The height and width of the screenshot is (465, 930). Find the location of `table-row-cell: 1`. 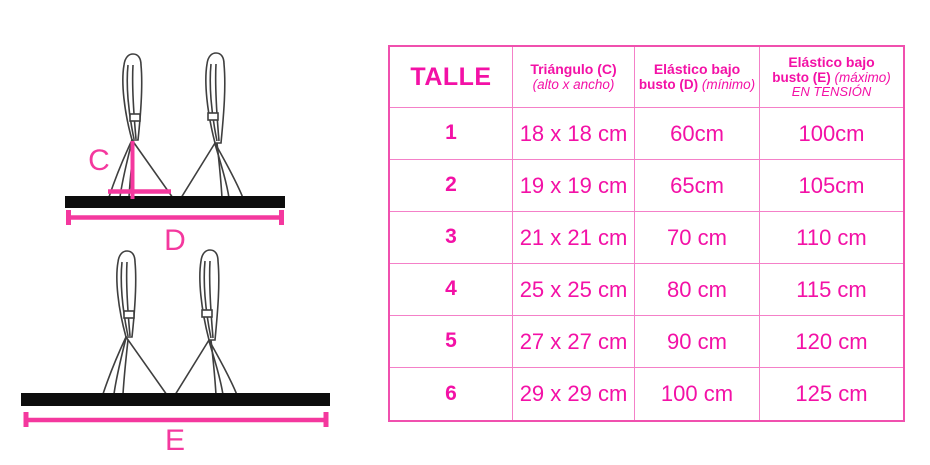

table-row-cell: 1 is located at coordinates (451, 134).